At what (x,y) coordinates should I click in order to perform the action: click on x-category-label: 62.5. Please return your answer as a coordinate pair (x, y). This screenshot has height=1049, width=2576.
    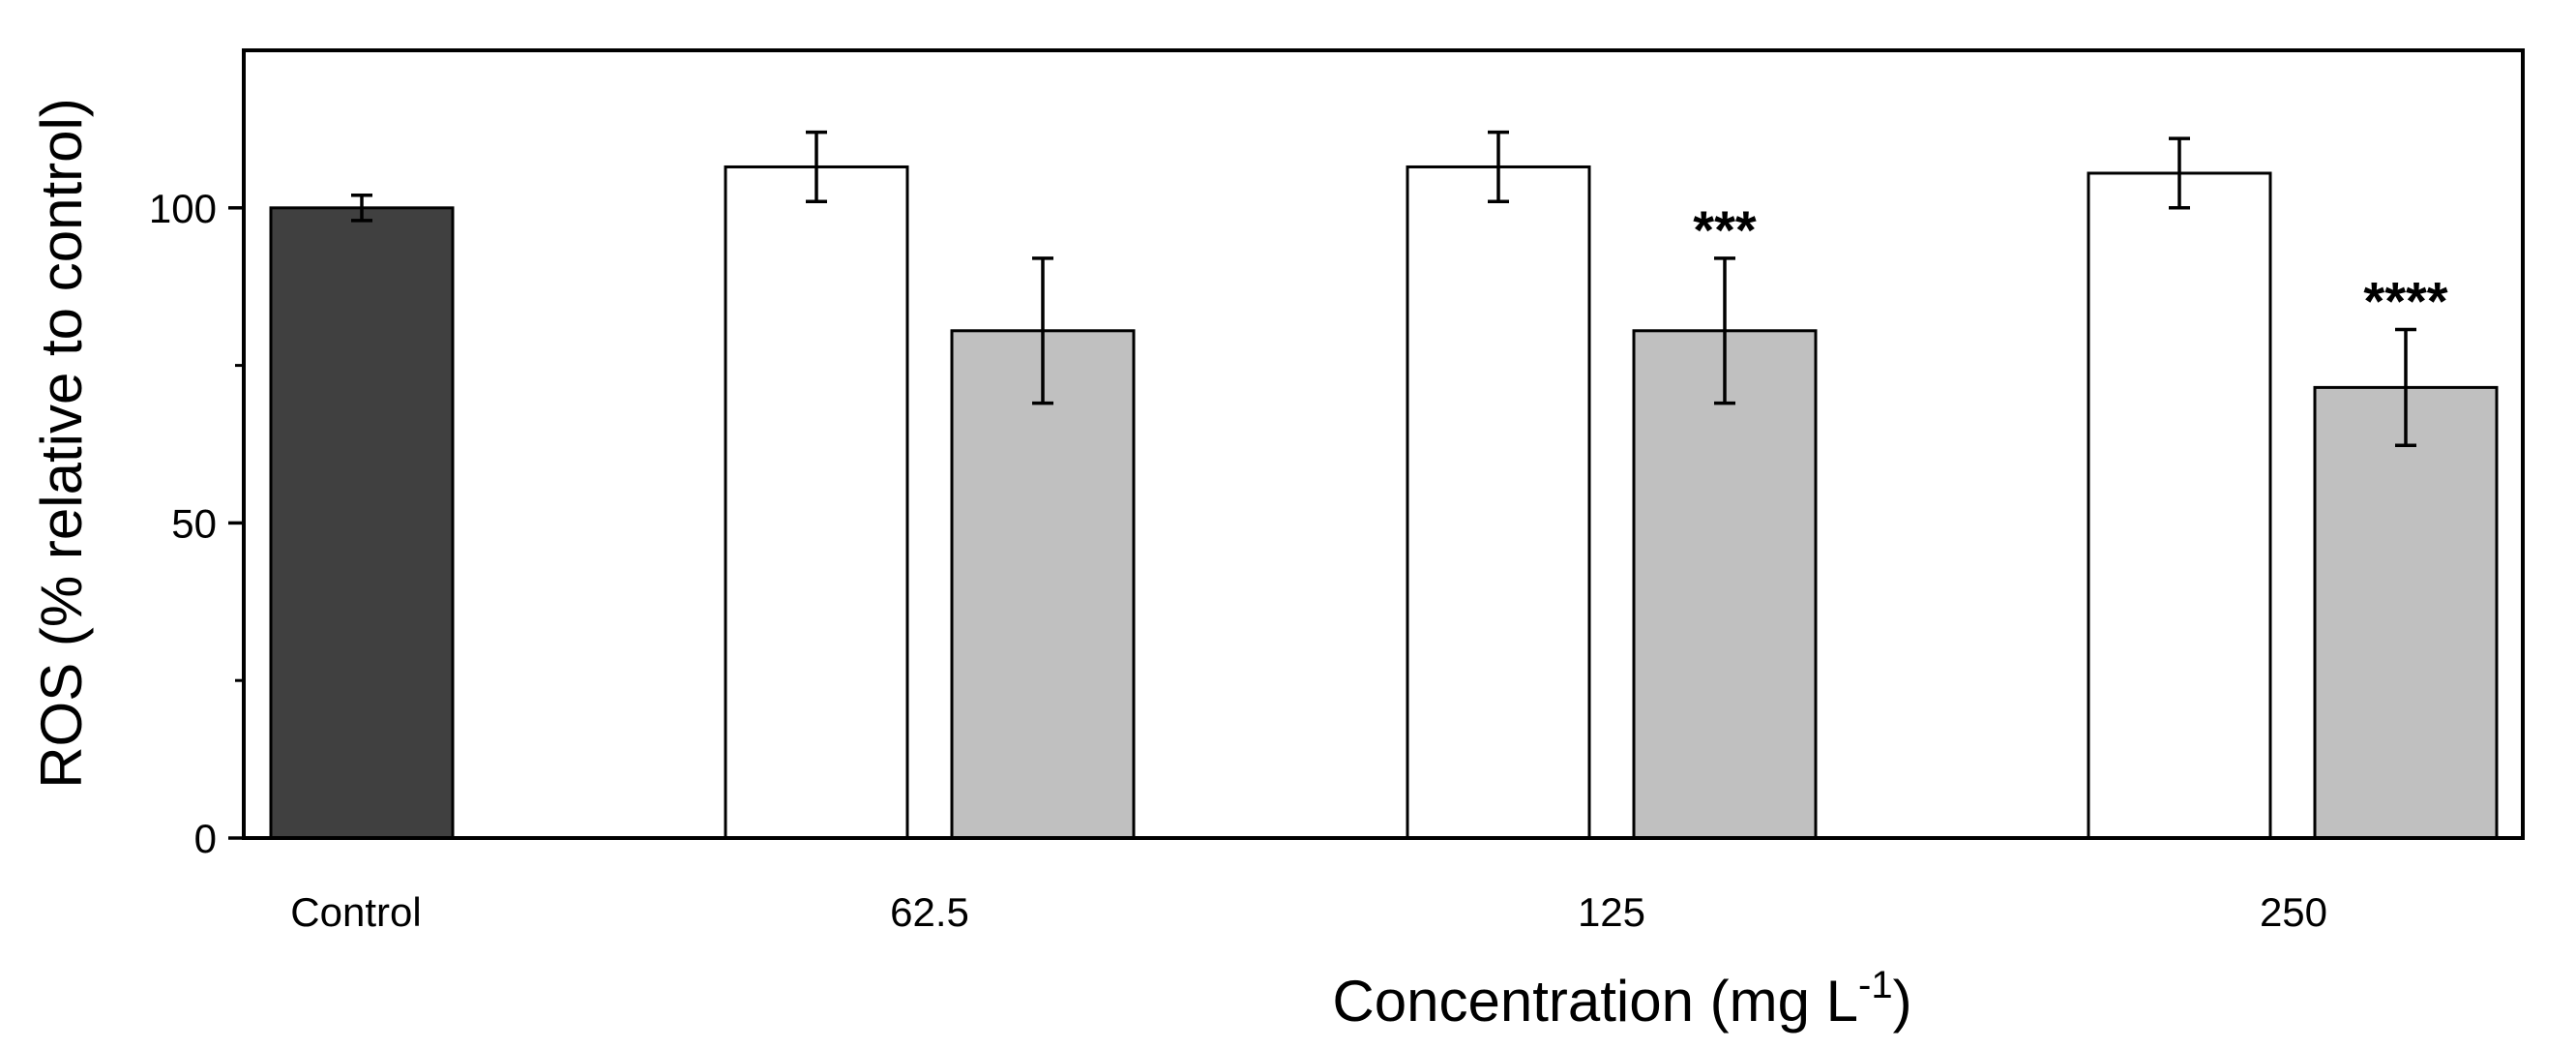
    Looking at the image, I should click on (929, 912).